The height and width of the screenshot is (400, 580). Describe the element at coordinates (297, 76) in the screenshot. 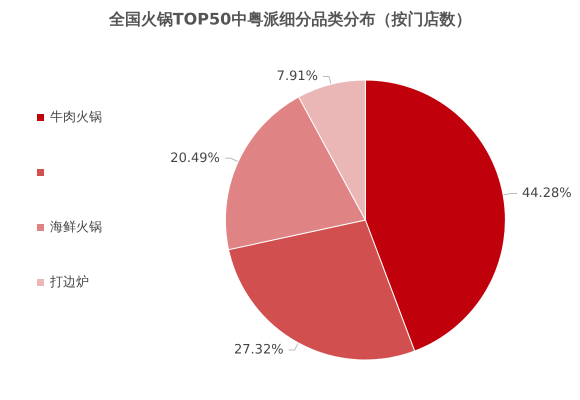

I see `data-label: 7.91%` at that location.